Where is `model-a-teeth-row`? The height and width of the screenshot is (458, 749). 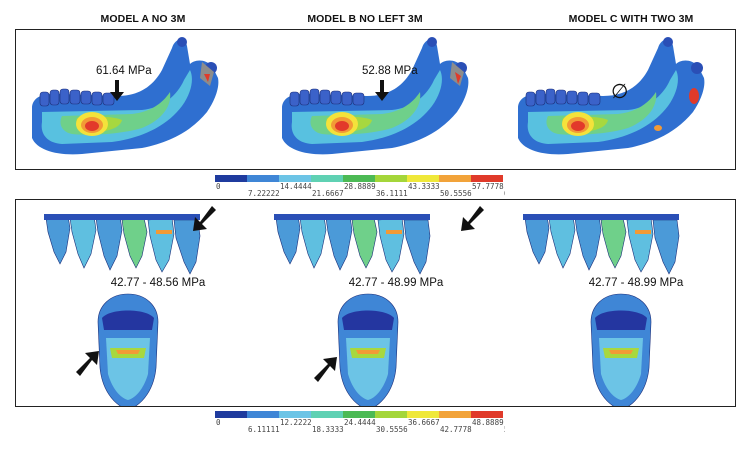 model-a-teeth-row is located at coordinates (122, 244).